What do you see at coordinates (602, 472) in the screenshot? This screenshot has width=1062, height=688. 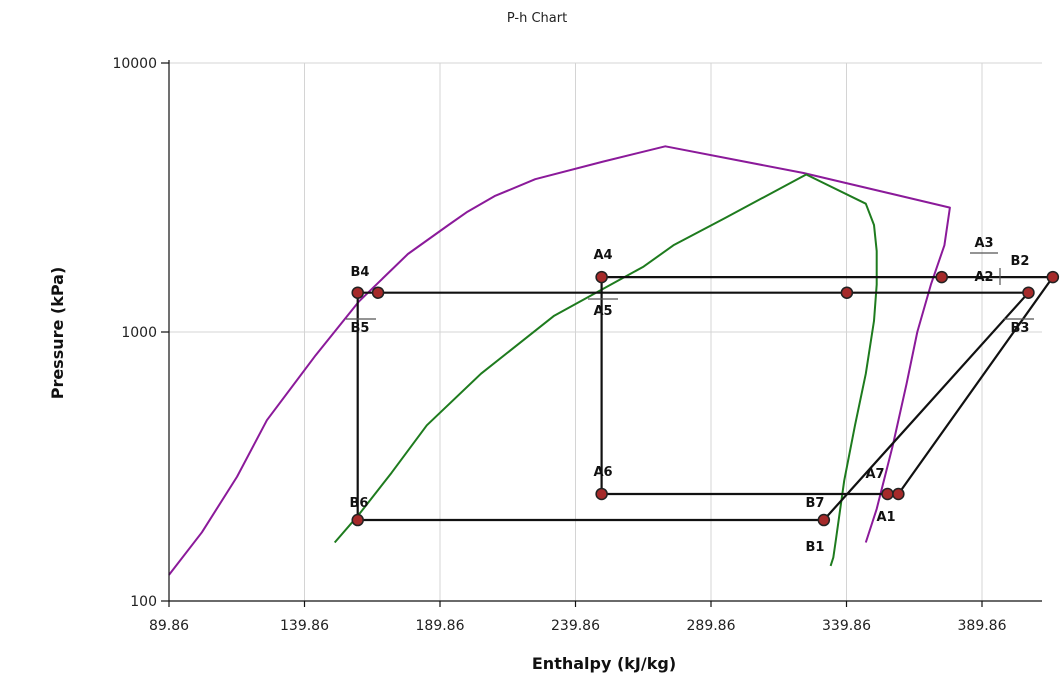 I see `state-point-label: A6` at bounding box center [602, 472].